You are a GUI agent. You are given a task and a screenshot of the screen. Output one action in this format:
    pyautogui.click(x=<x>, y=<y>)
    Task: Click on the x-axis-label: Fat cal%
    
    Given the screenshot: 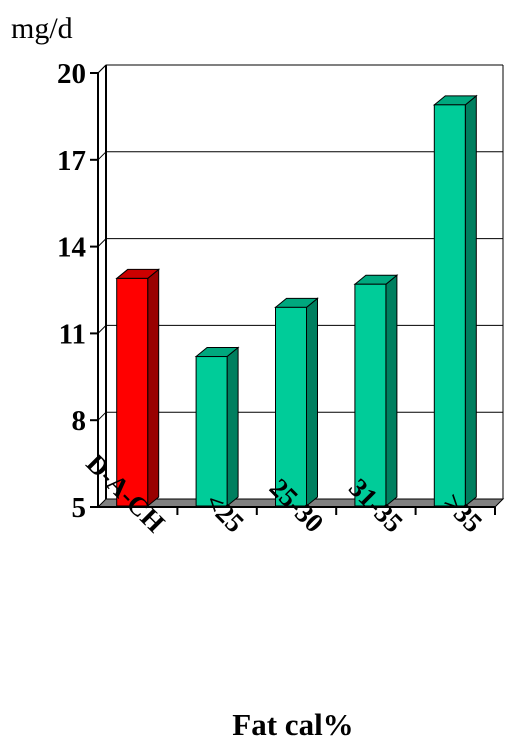 What is the action you would take?
    pyautogui.click(x=292, y=724)
    